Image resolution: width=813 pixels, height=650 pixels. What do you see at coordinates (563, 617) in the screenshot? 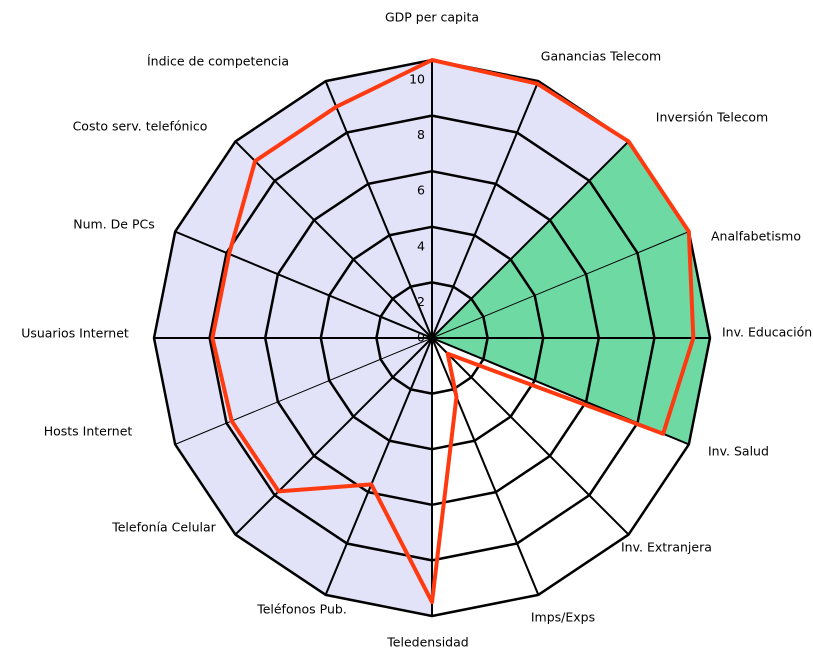
I see `category-label: Imps/Exps` at bounding box center [563, 617].